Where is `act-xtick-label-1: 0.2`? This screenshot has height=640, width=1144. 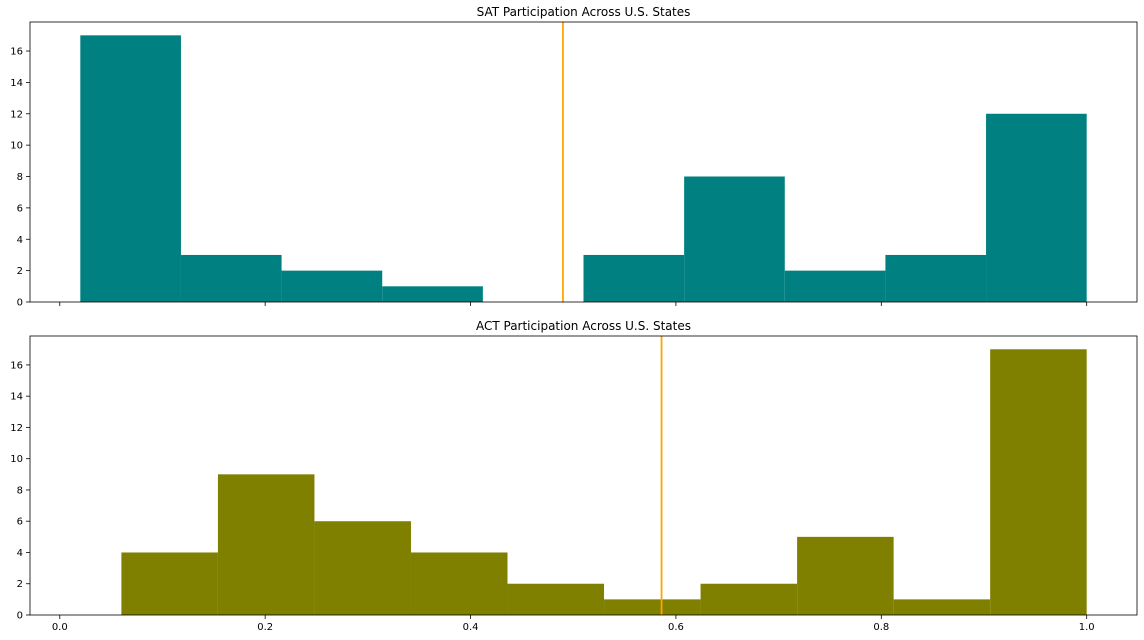 act-xtick-label-1: 0.2 is located at coordinates (265, 627).